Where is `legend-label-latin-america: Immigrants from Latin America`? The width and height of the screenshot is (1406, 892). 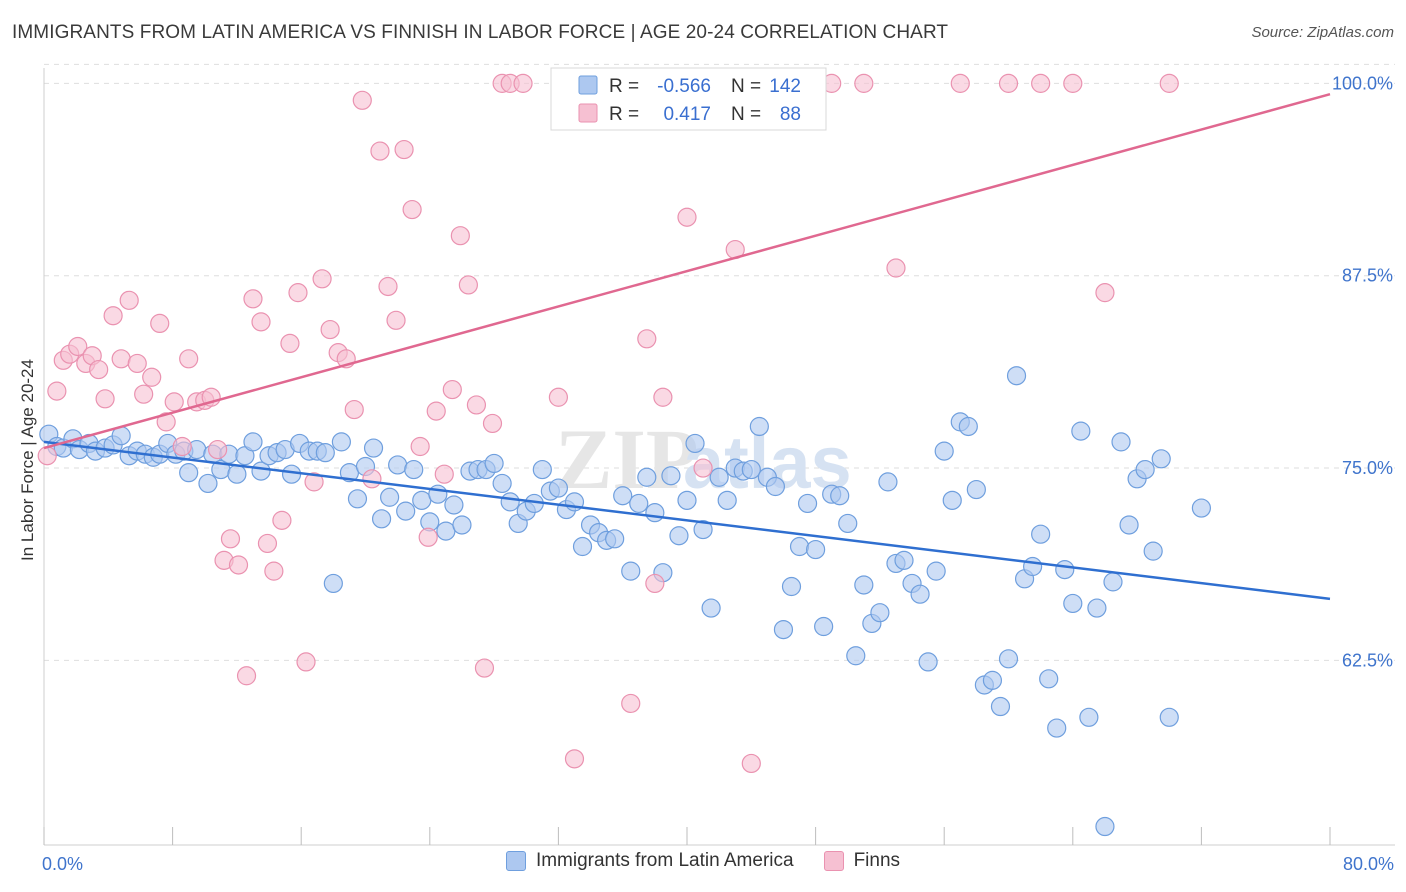 legend-label-latin-america: Immigrants from Latin America is located at coordinates (664, 860).